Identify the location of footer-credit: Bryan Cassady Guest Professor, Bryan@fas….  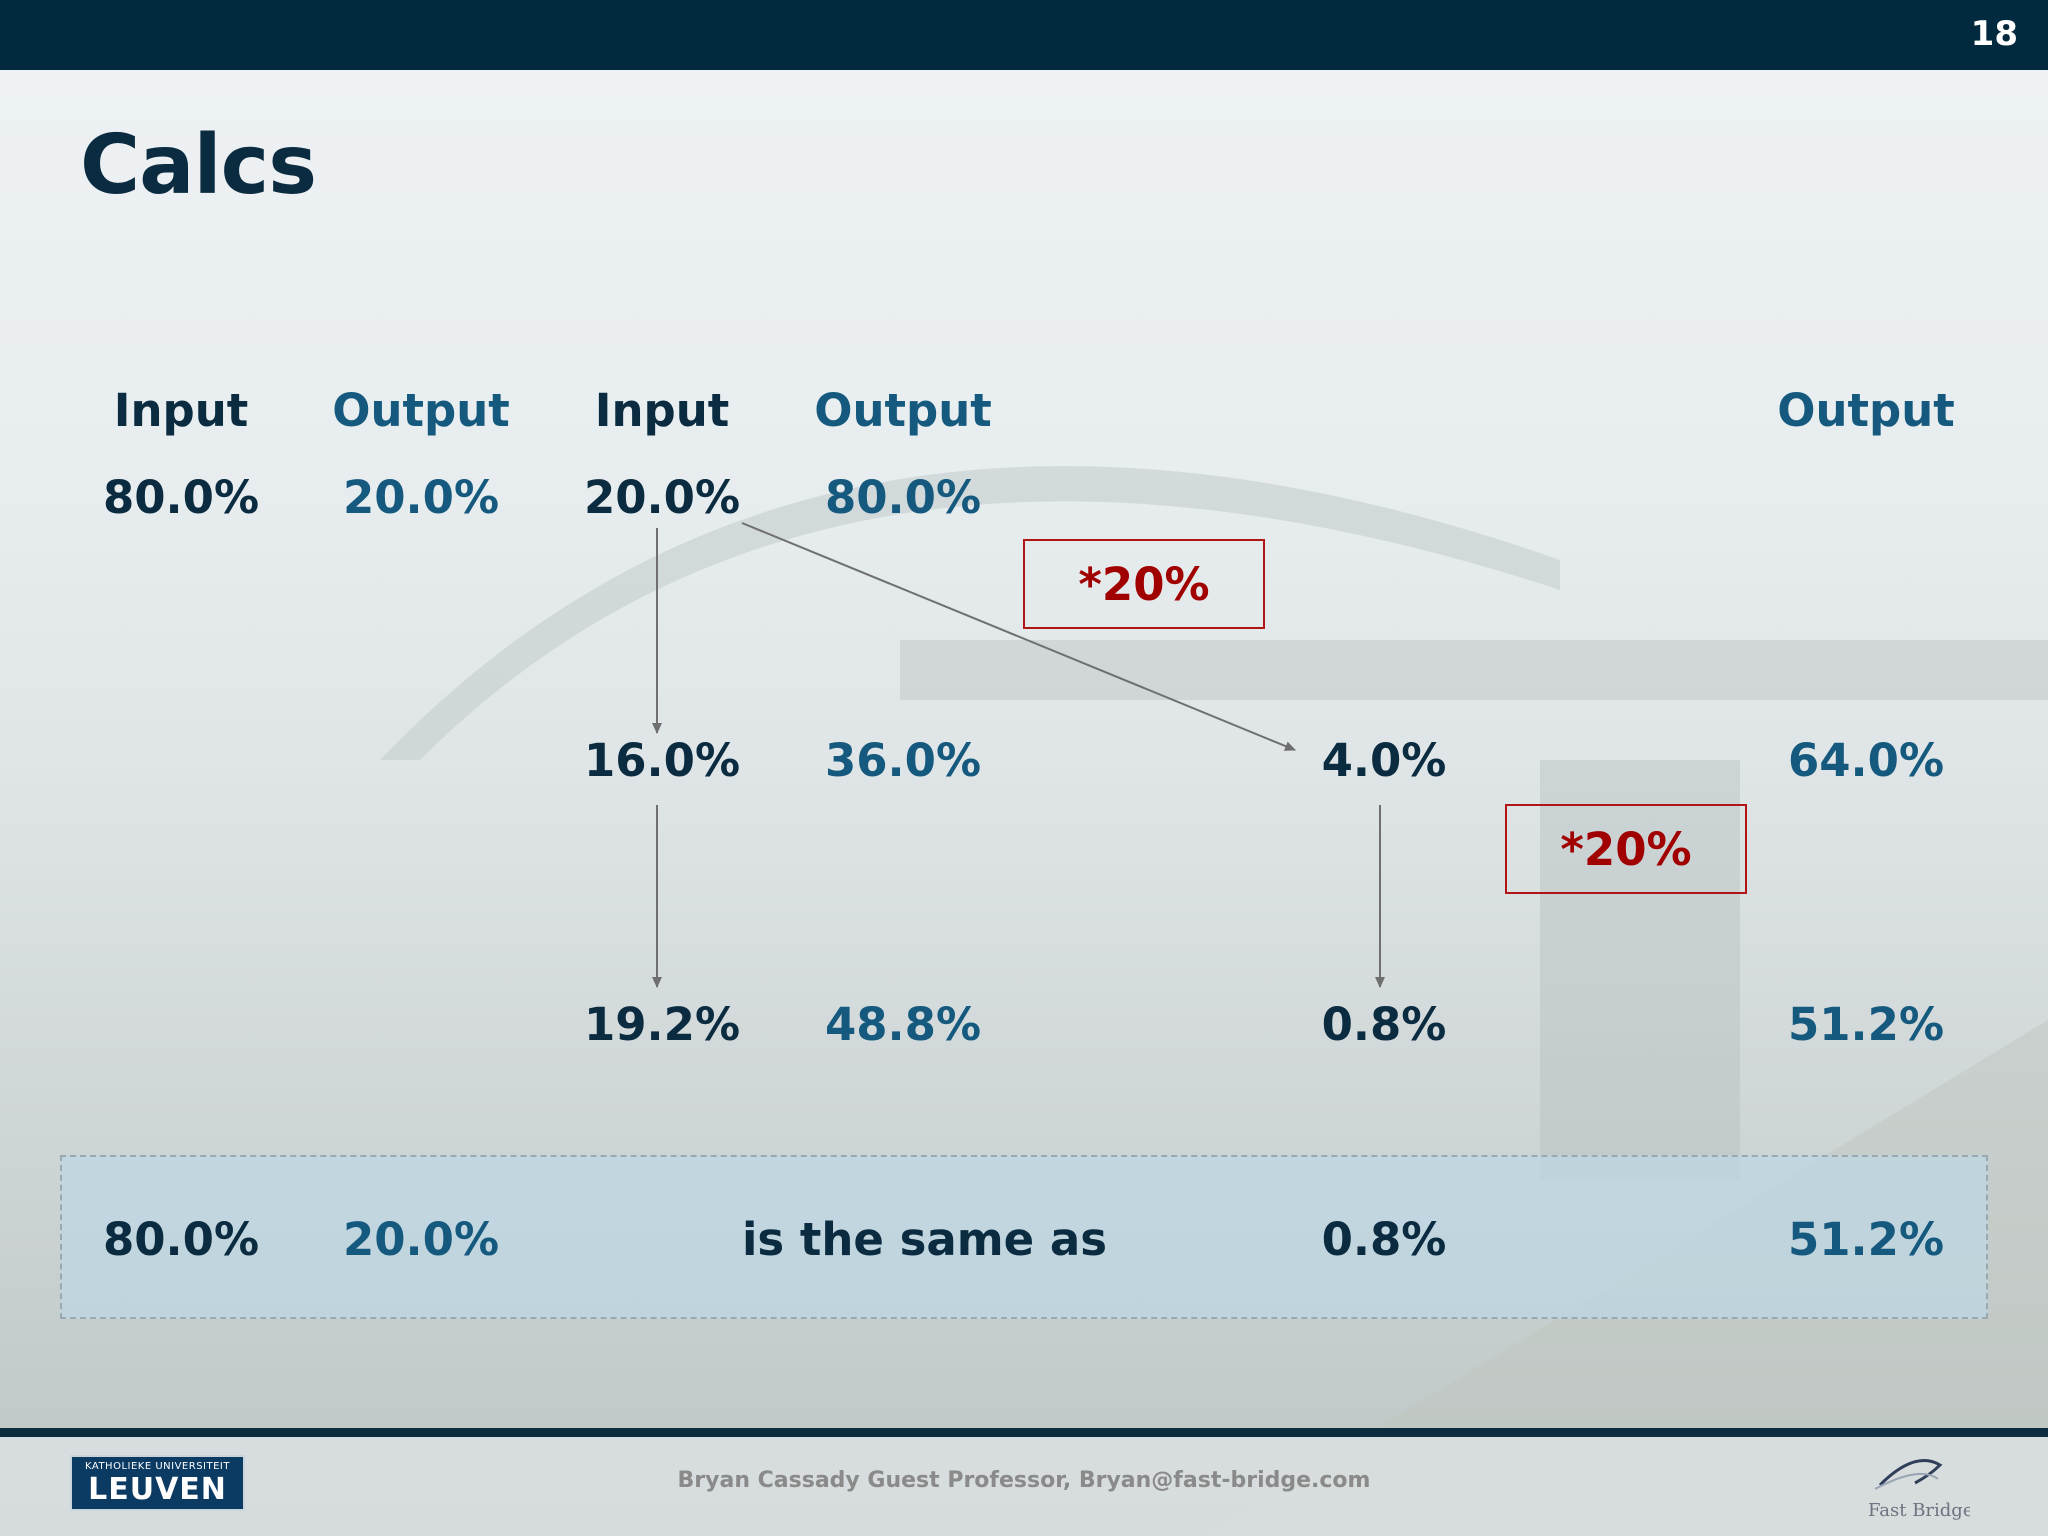
(1024, 1480).